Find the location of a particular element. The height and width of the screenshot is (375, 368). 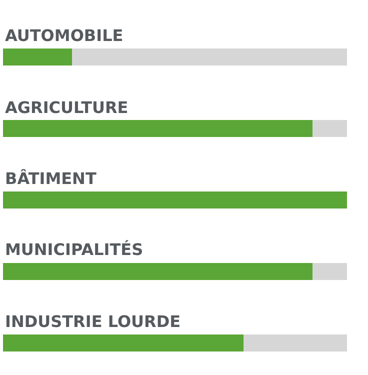

y-tick-label: AUTOMOBILE is located at coordinates (64, 35).